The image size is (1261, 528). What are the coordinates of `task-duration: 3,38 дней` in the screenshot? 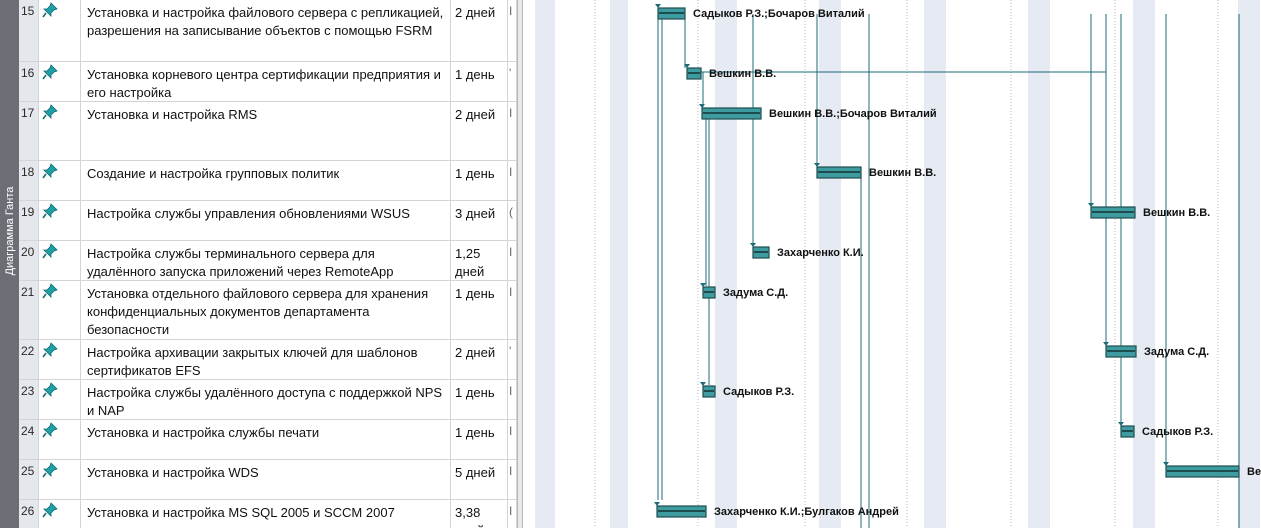 It's located at (479, 514).